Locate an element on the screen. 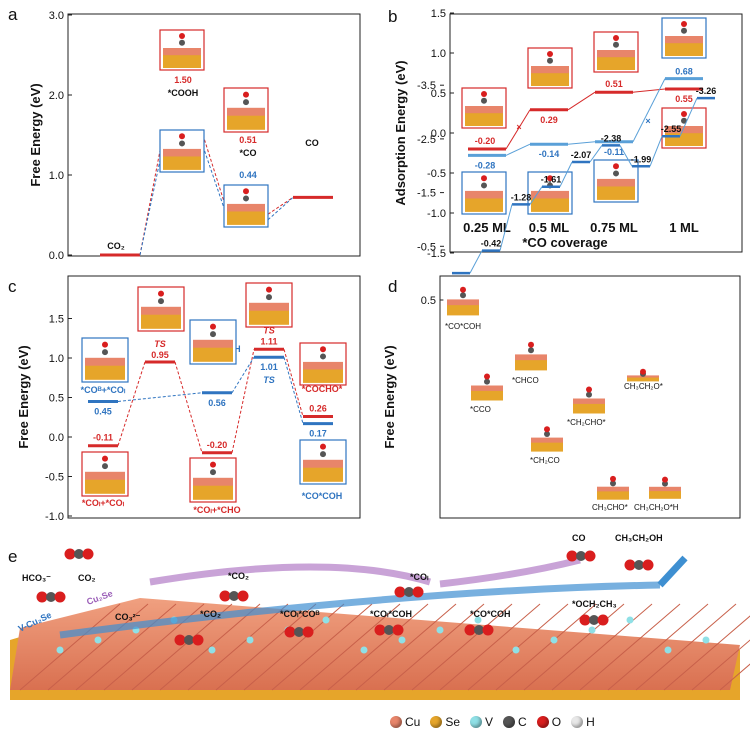 The height and width of the screenshot is (739, 750). legend-label: V is located at coordinates (489, 722).